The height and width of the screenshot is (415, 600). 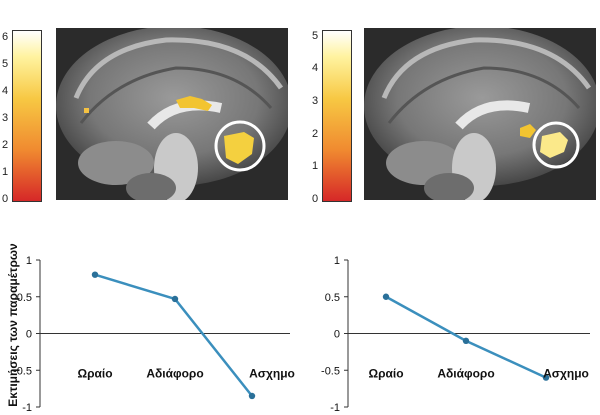 I want to click on colorbar-tick-label: 6, so click(x=5, y=37).